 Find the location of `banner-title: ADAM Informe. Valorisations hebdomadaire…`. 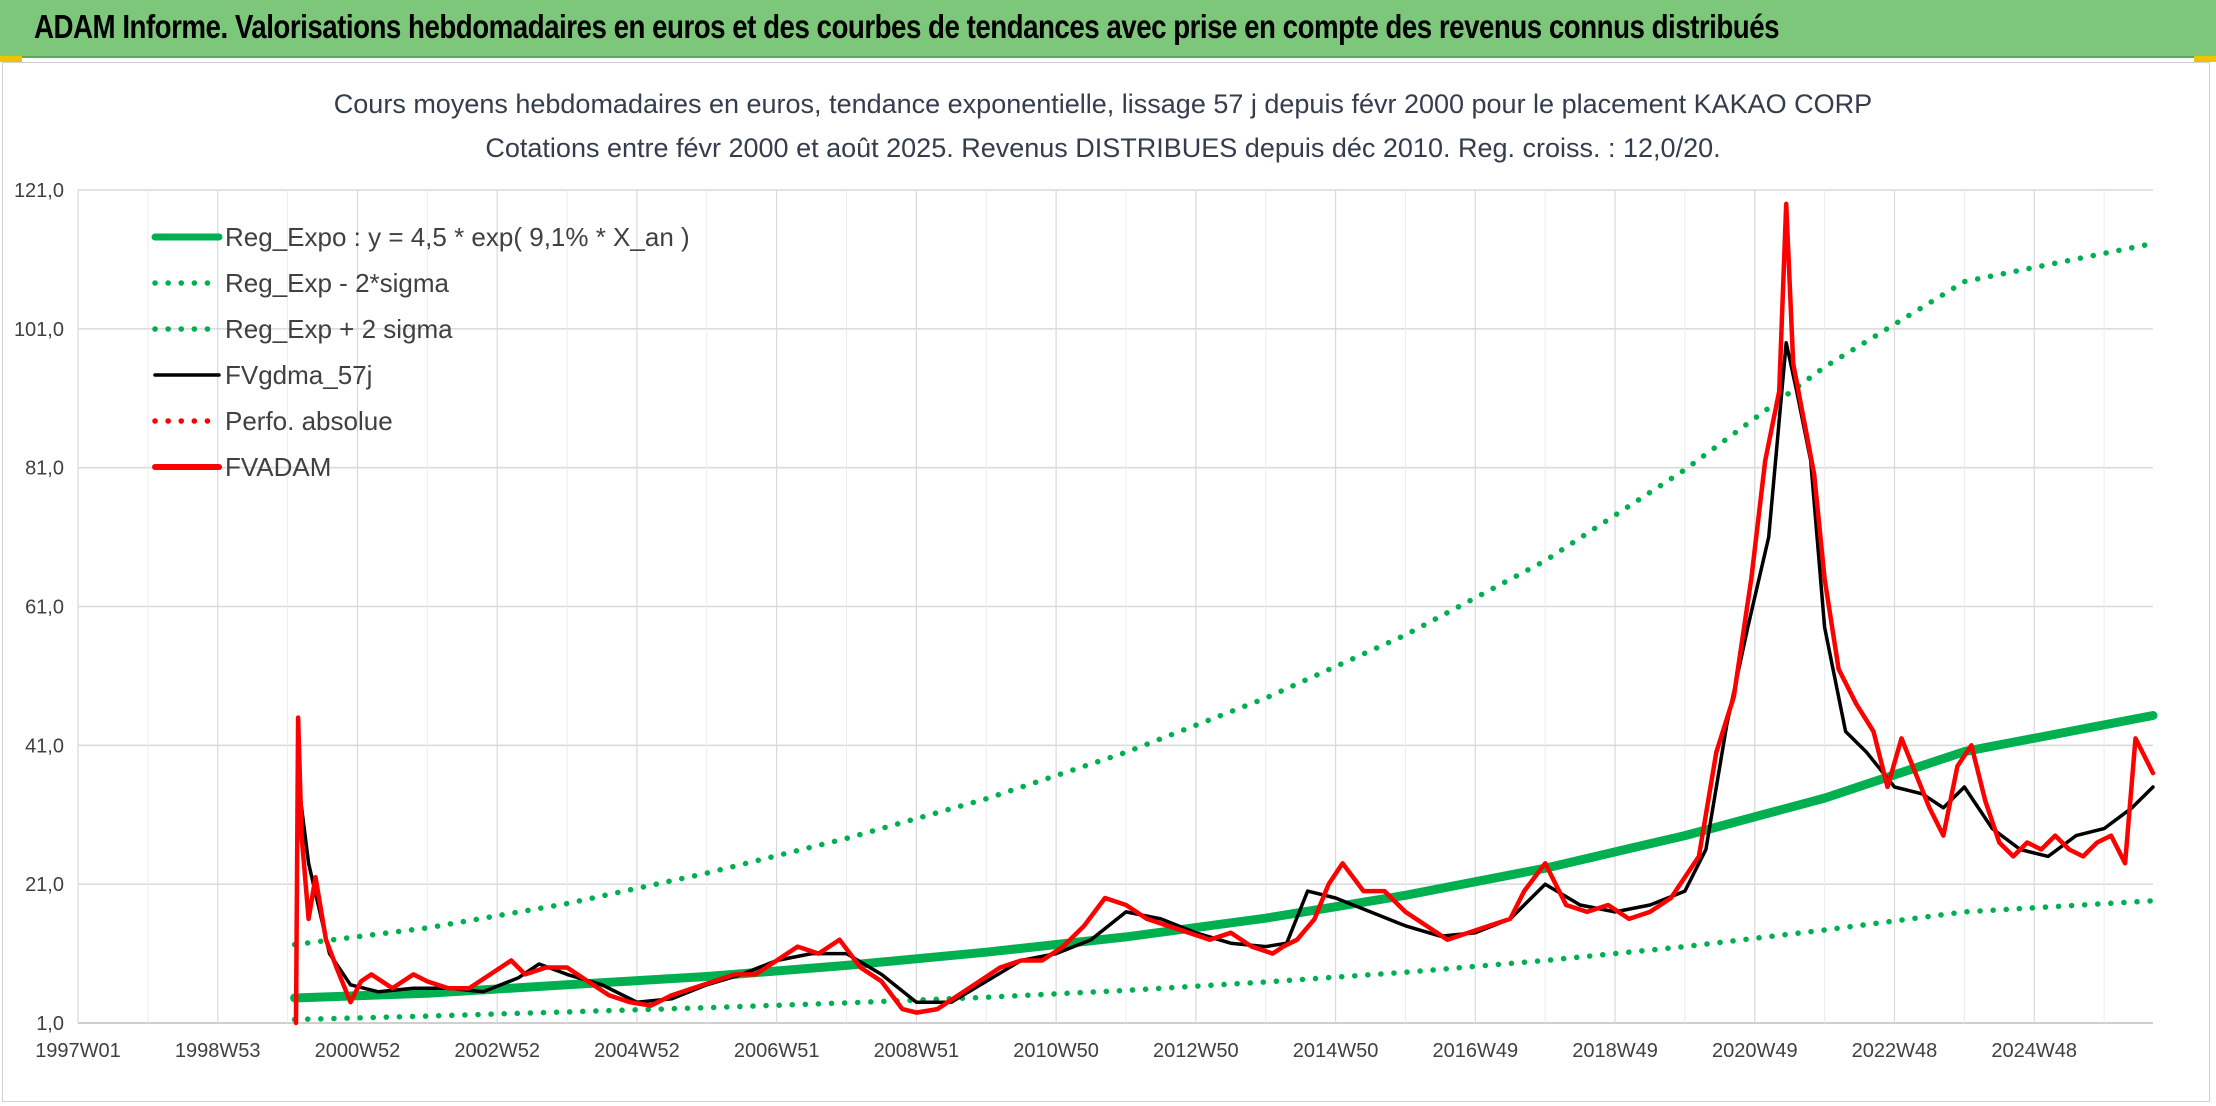

banner-title: ADAM Informe. Valorisations hebdomadaire… is located at coordinates (907, 26).